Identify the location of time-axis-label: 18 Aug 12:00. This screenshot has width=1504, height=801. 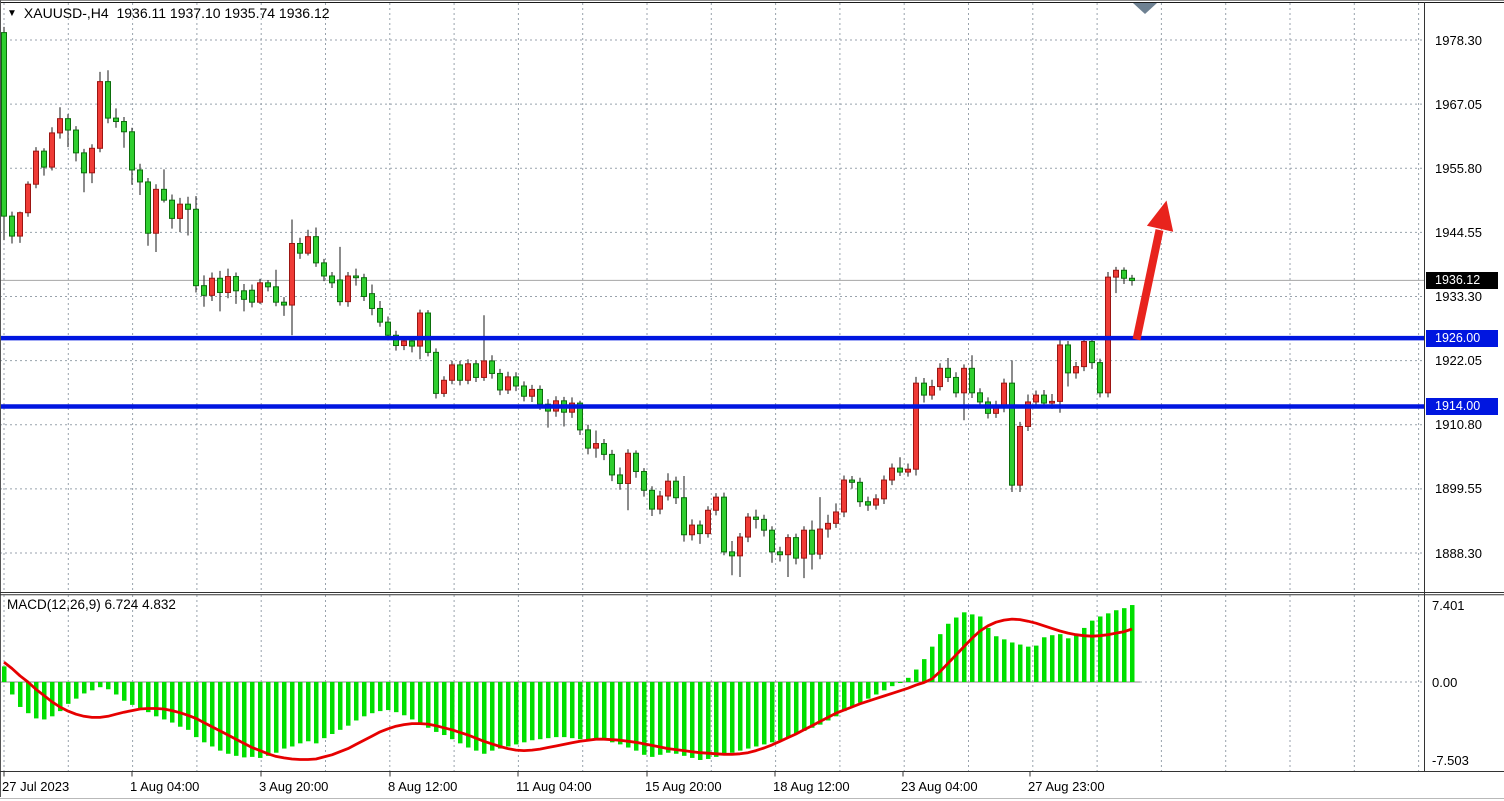
(811, 786).